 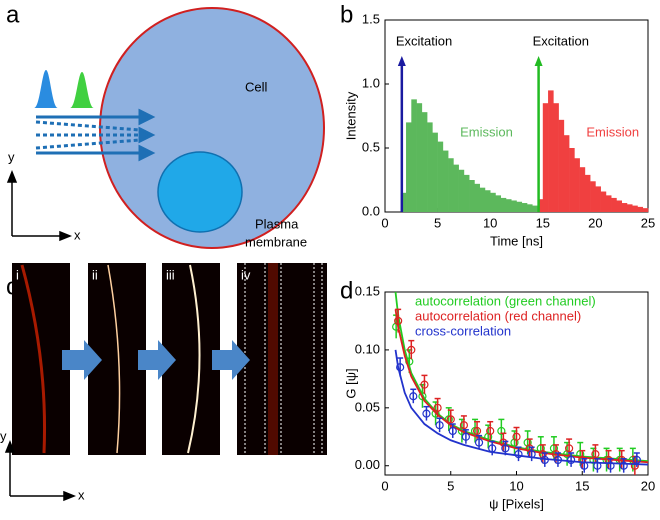 I want to click on y-axis-label: Intensity, so click(x=350, y=115).